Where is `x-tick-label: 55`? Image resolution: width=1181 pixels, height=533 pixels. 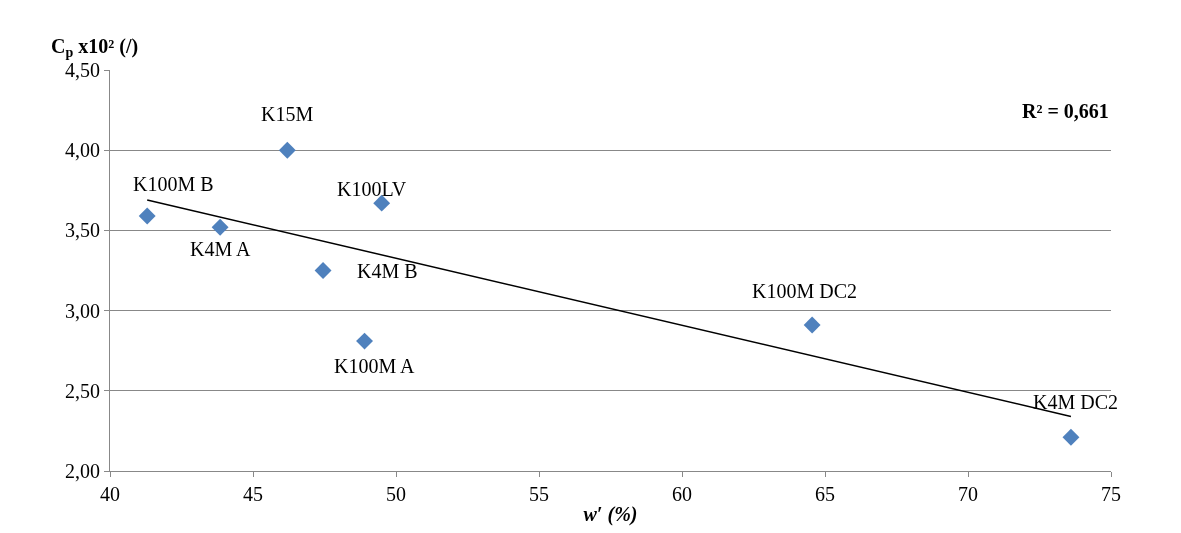
x-tick-label: 55 is located at coordinates (539, 494).